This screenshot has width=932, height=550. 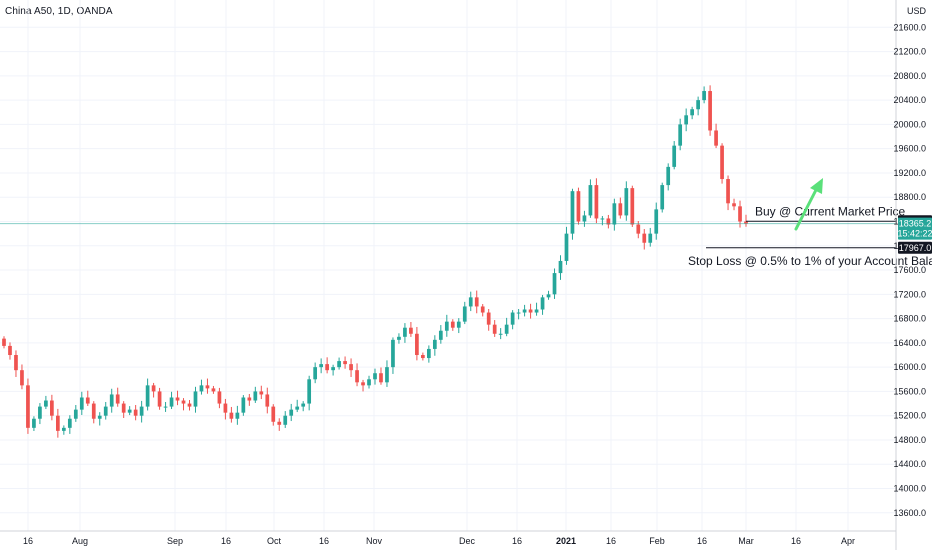 I want to click on up-arrow-head-icon, so click(x=816, y=186).